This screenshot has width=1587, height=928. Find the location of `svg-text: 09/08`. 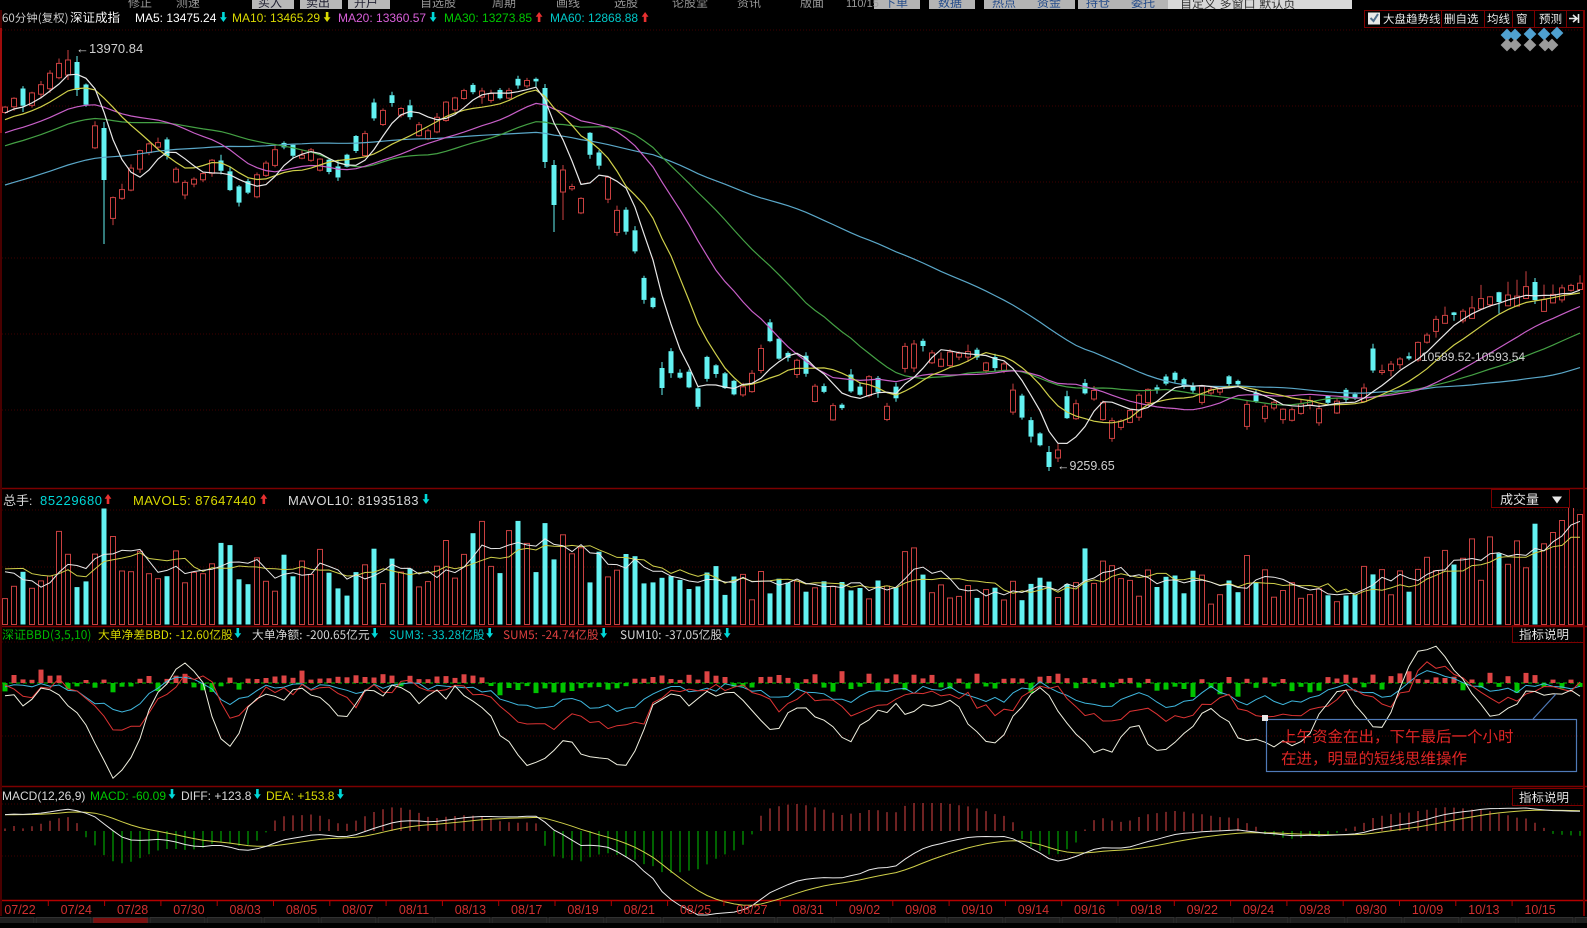

svg-text: 09/08 is located at coordinates (920, 910).